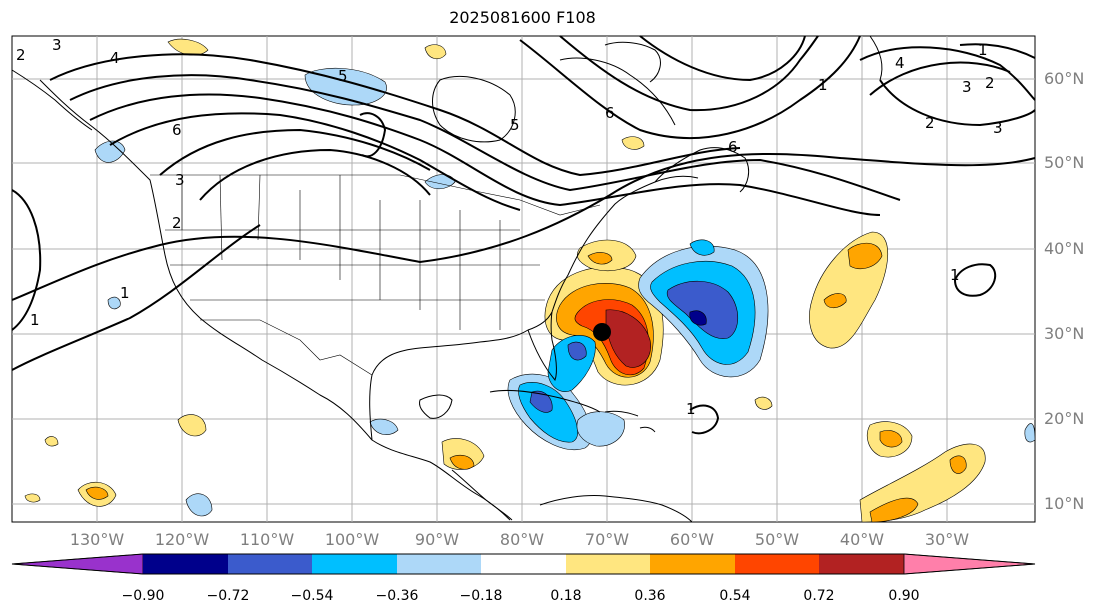 The width and height of the screenshot is (1105, 615). What do you see at coordinates (228, 596) in the screenshot?
I see `colorbar-tick-1: −0.72` at bounding box center [228, 596].